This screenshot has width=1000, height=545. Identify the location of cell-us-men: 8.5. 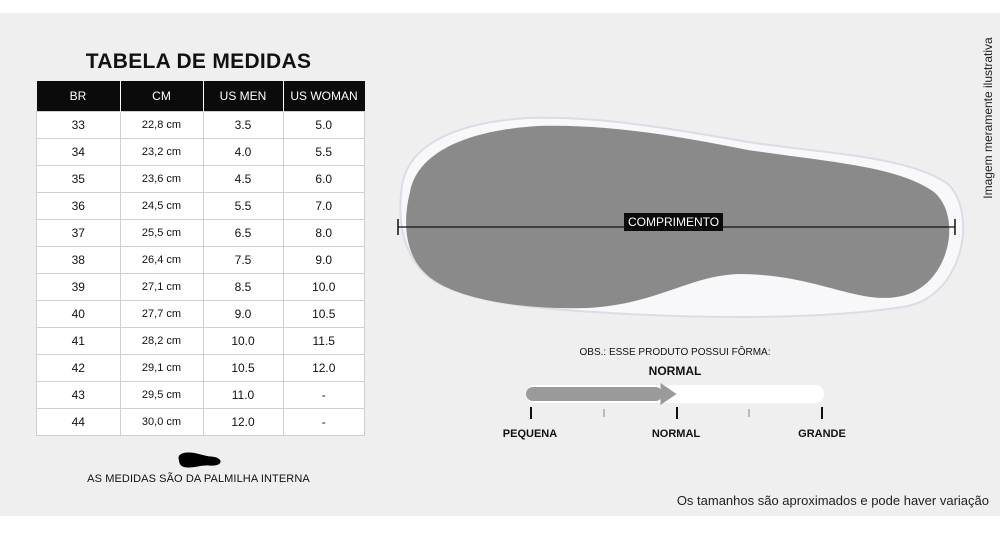
(243, 287).